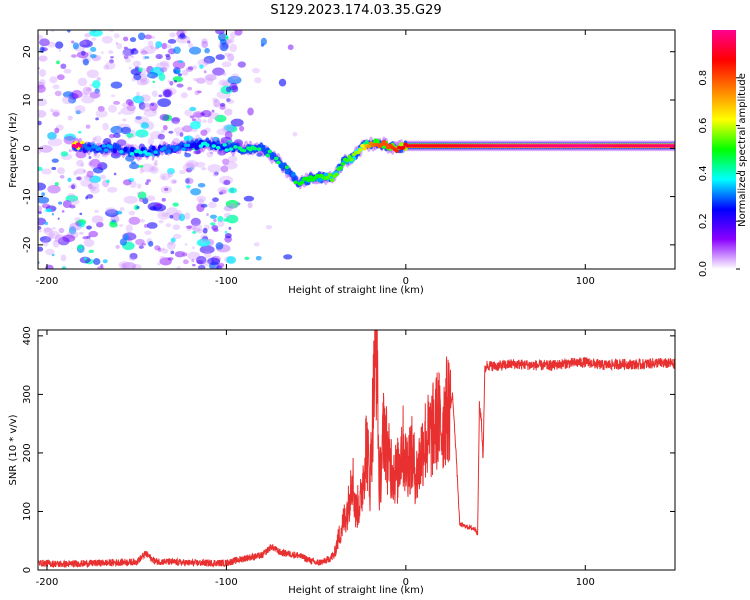  What do you see at coordinates (27, 452) in the screenshot?
I see `y-tick-label: 200` at bounding box center [27, 452].